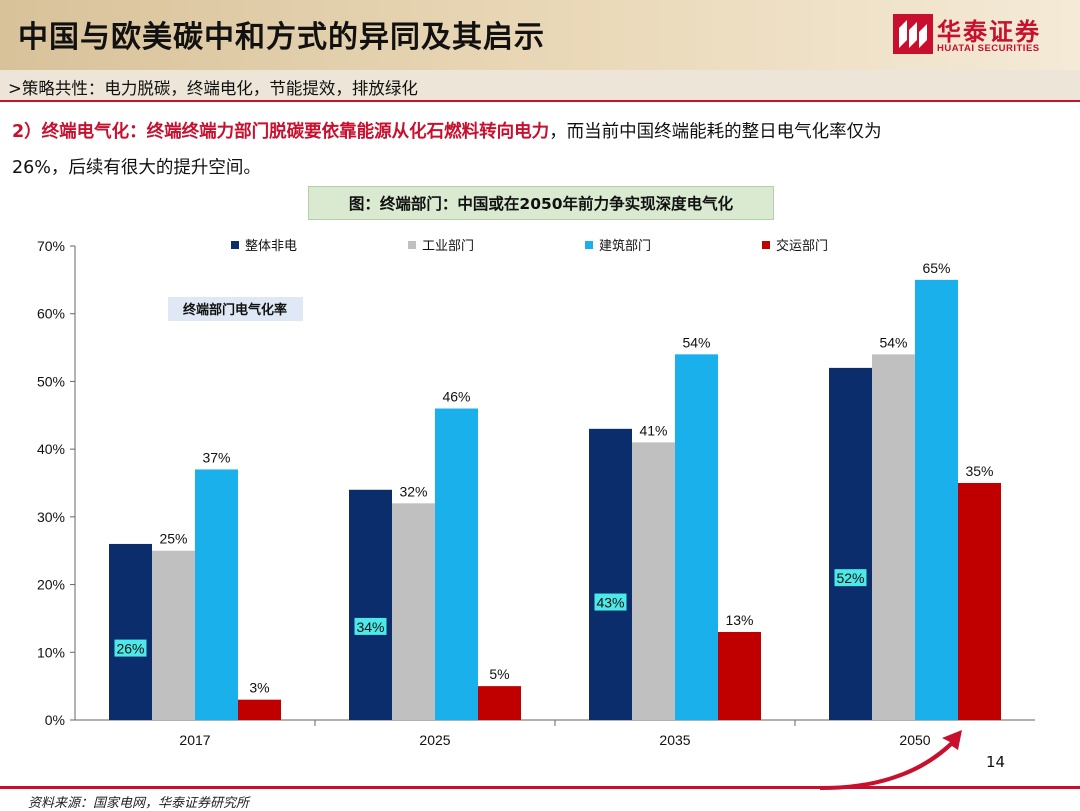 The width and height of the screenshot is (1080, 811). Describe the element at coordinates (996, 762) in the screenshot. I see `page-number: 14` at that location.